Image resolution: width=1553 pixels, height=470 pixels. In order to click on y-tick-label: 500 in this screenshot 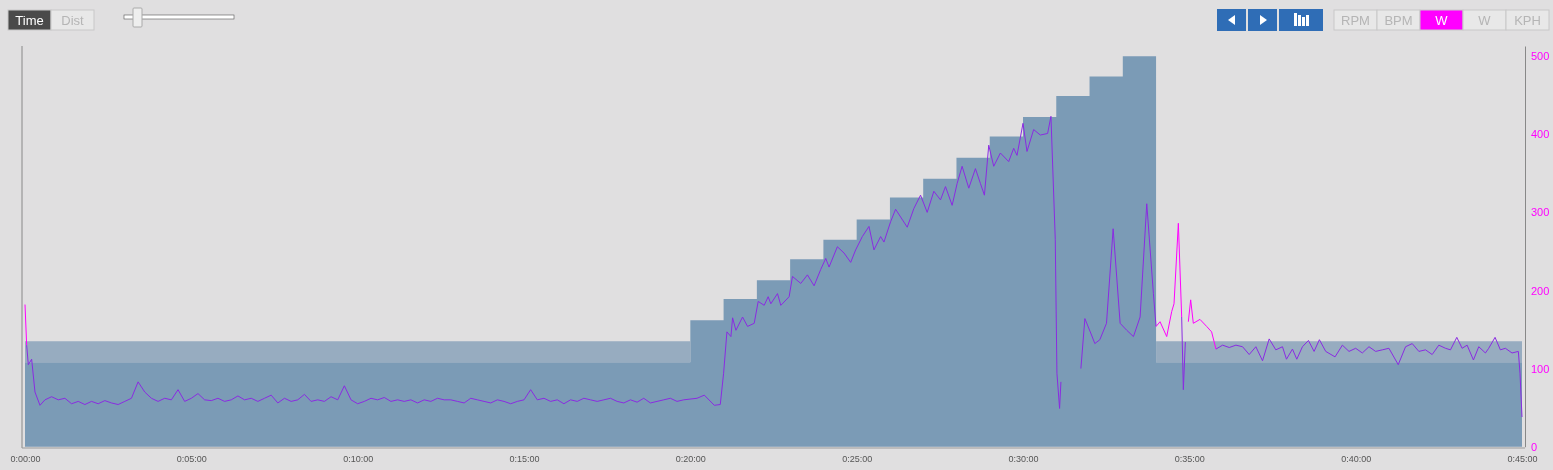, I will do `click(1540, 56)`.